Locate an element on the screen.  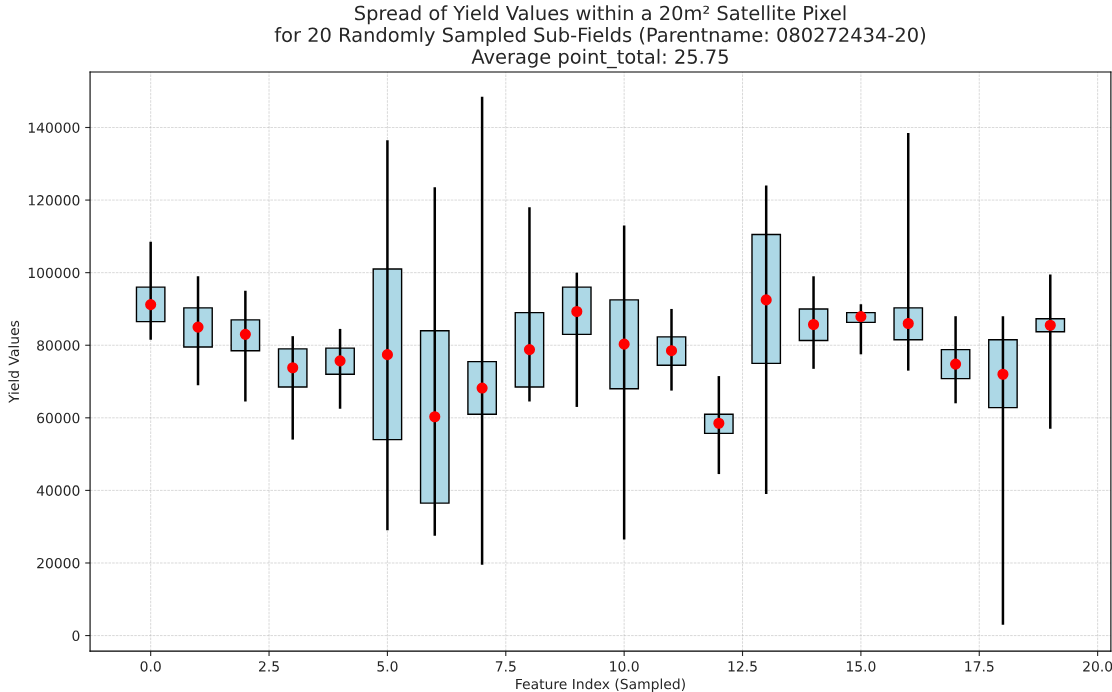
y-tick-label: 60000 is located at coordinates (58, 418).